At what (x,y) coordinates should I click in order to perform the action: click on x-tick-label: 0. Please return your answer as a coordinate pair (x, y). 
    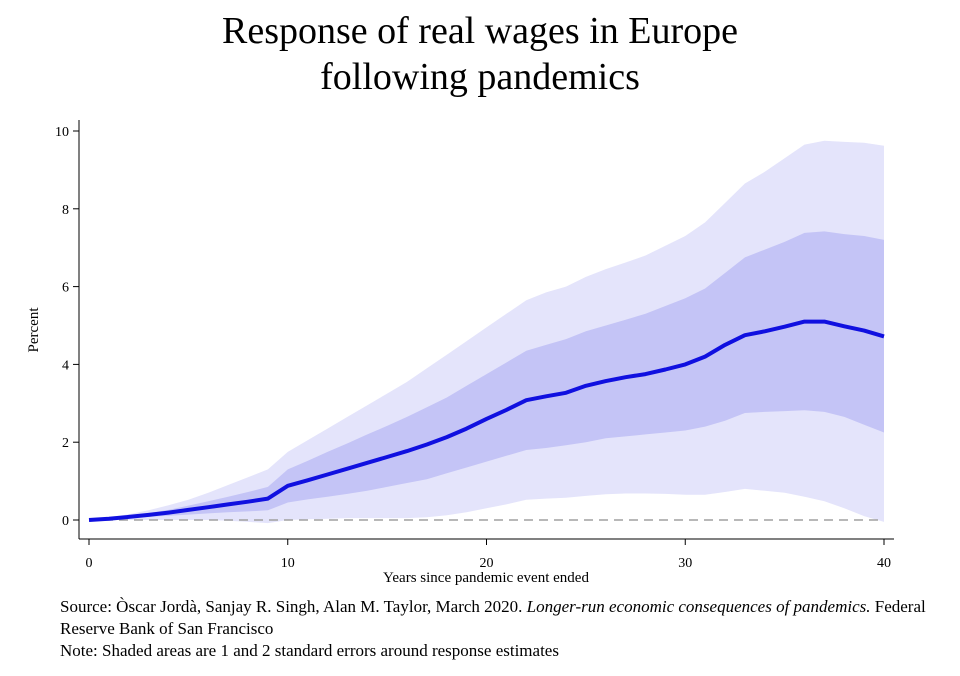
    Looking at the image, I should click on (89, 563).